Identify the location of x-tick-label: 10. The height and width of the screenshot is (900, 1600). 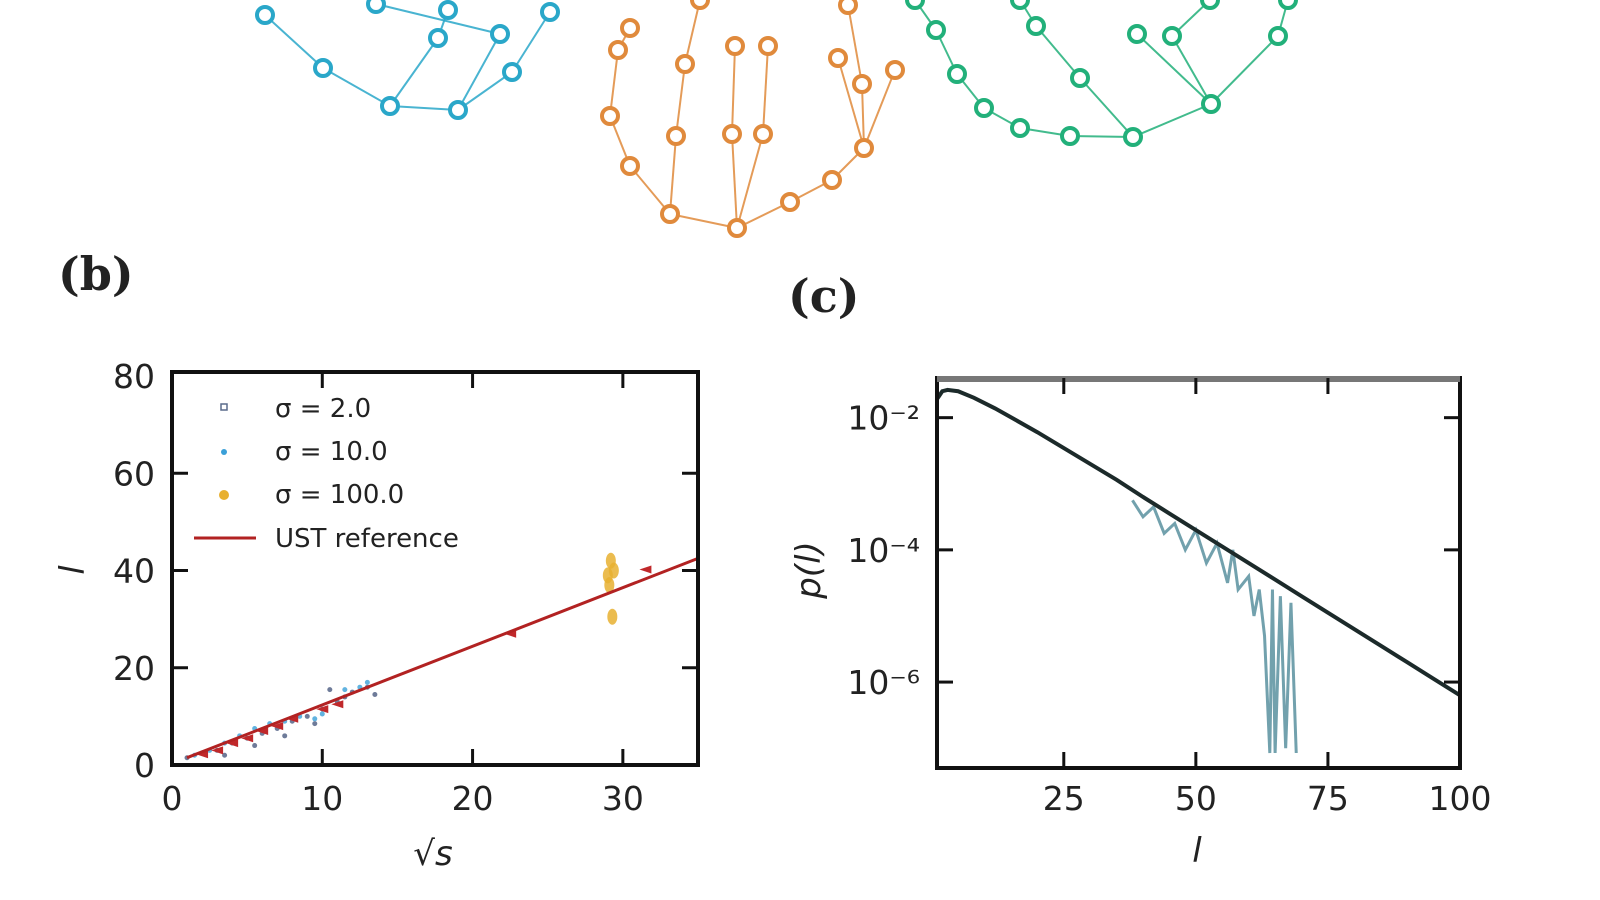
(322, 798).